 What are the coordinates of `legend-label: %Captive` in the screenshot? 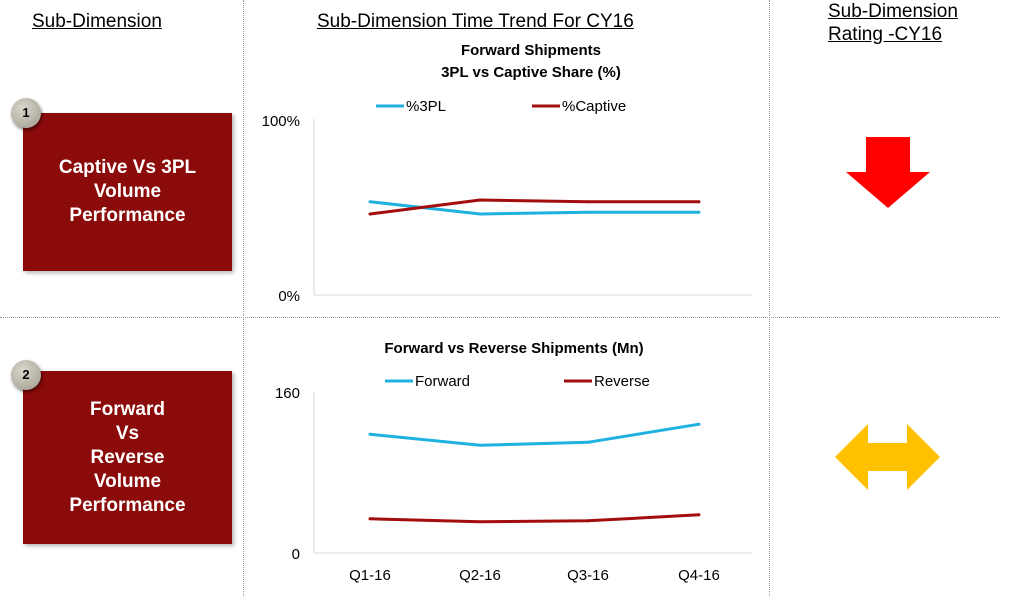 It's located at (594, 106).